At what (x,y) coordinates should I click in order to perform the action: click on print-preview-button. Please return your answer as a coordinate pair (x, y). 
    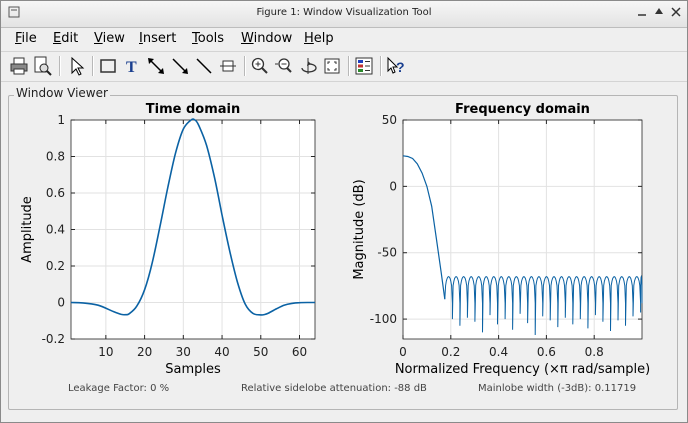
    Looking at the image, I should click on (42, 66).